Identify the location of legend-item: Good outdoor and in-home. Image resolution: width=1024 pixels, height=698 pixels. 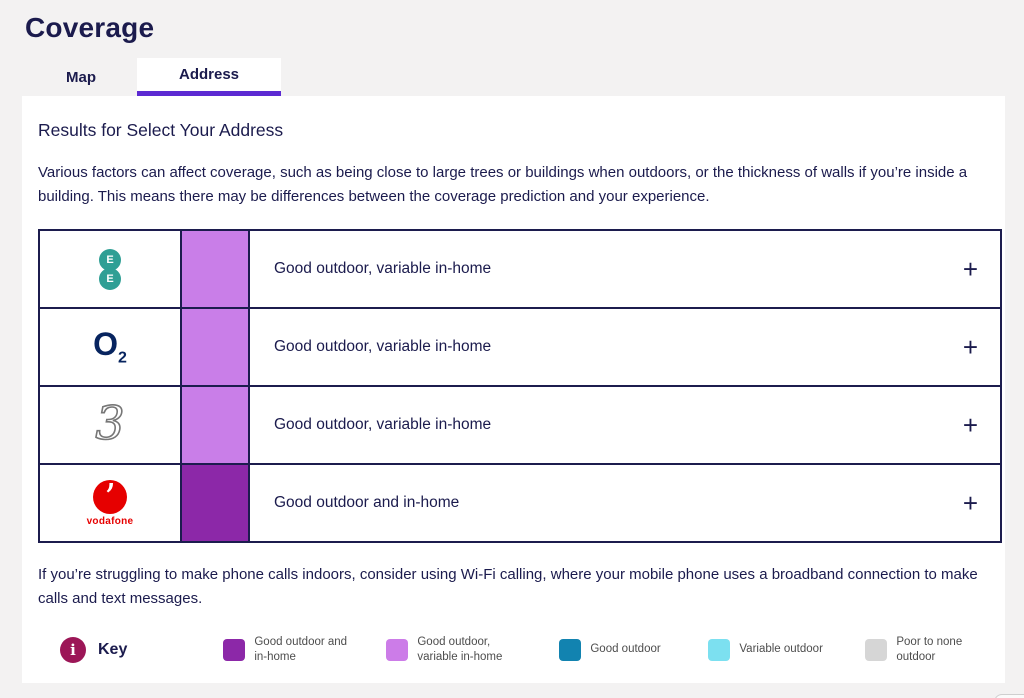
(289, 650).